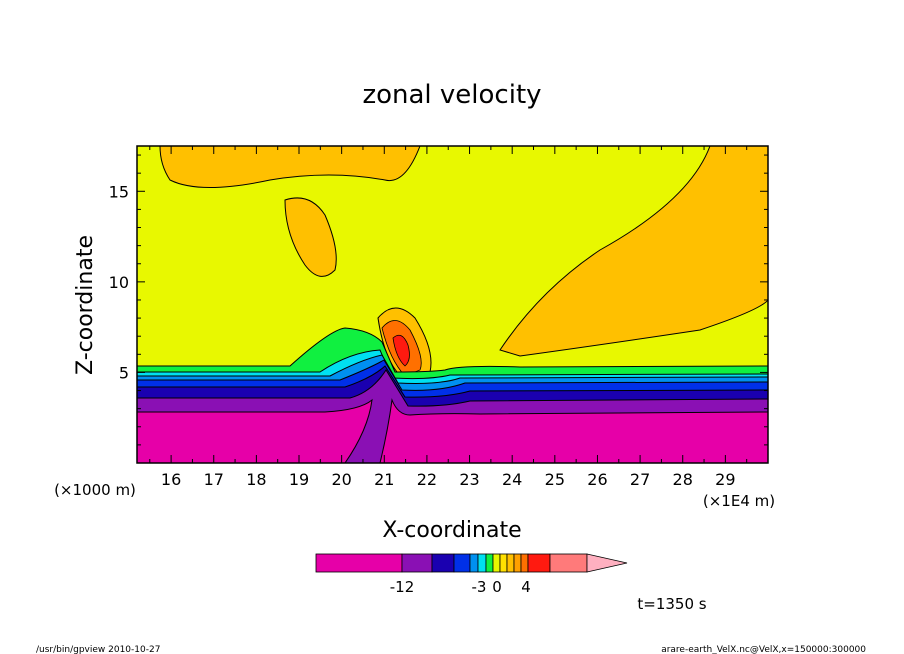  What do you see at coordinates (119, 191) in the screenshot?
I see `y-tick-label: 15` at bounding box center [119, 191].